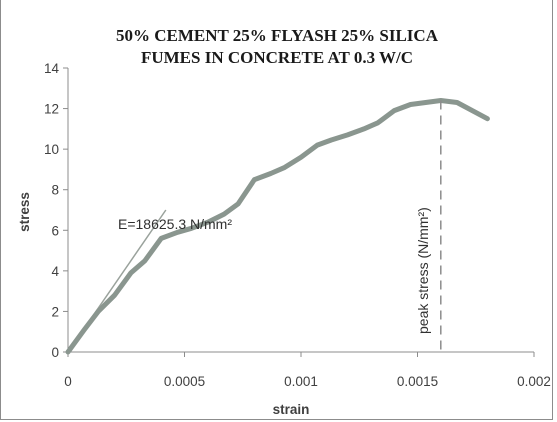 The image size is (557, 422). What do you see at coordinates (55, 311) in the screenshot?
I see `y-tick-label: 2` at bounding box center [55, 311].